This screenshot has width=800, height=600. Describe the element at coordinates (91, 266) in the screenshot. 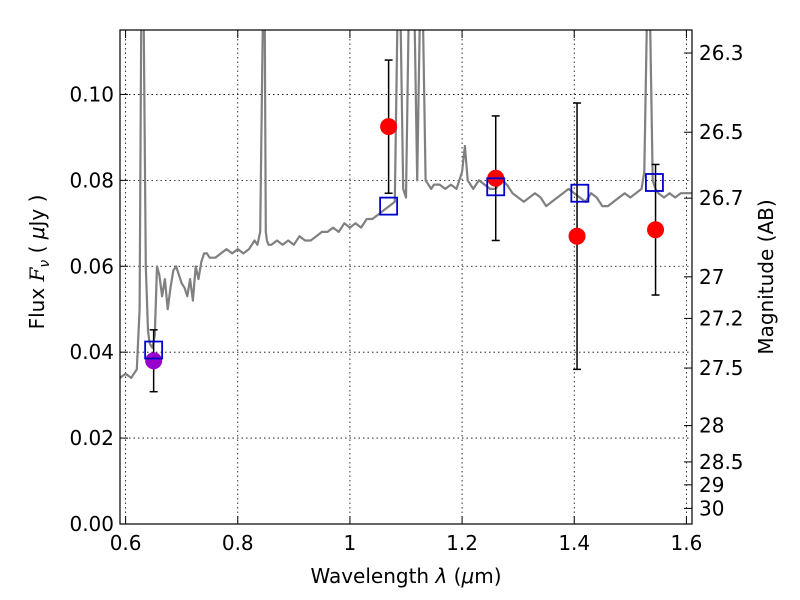

I see `y-tick-label: 0.06` at that location.